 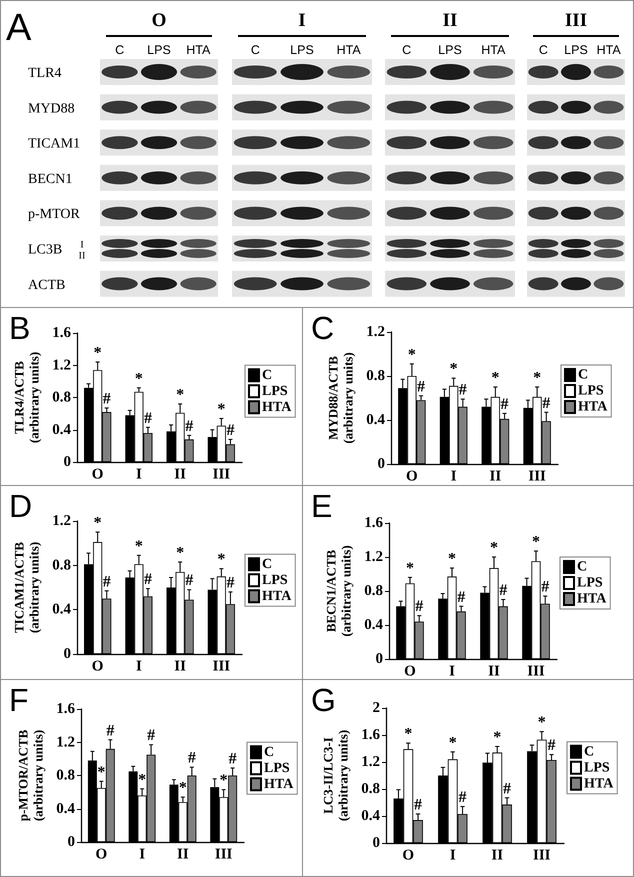 What do you see at coordinates (323, 700) in the screenshot?
I see `chart-title: G` at bounding box center [323, 700].